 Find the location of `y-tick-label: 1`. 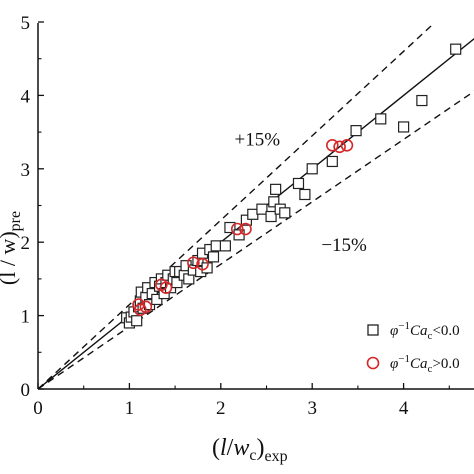

y-tick-label: 1 is located at coordinates (26, 317).